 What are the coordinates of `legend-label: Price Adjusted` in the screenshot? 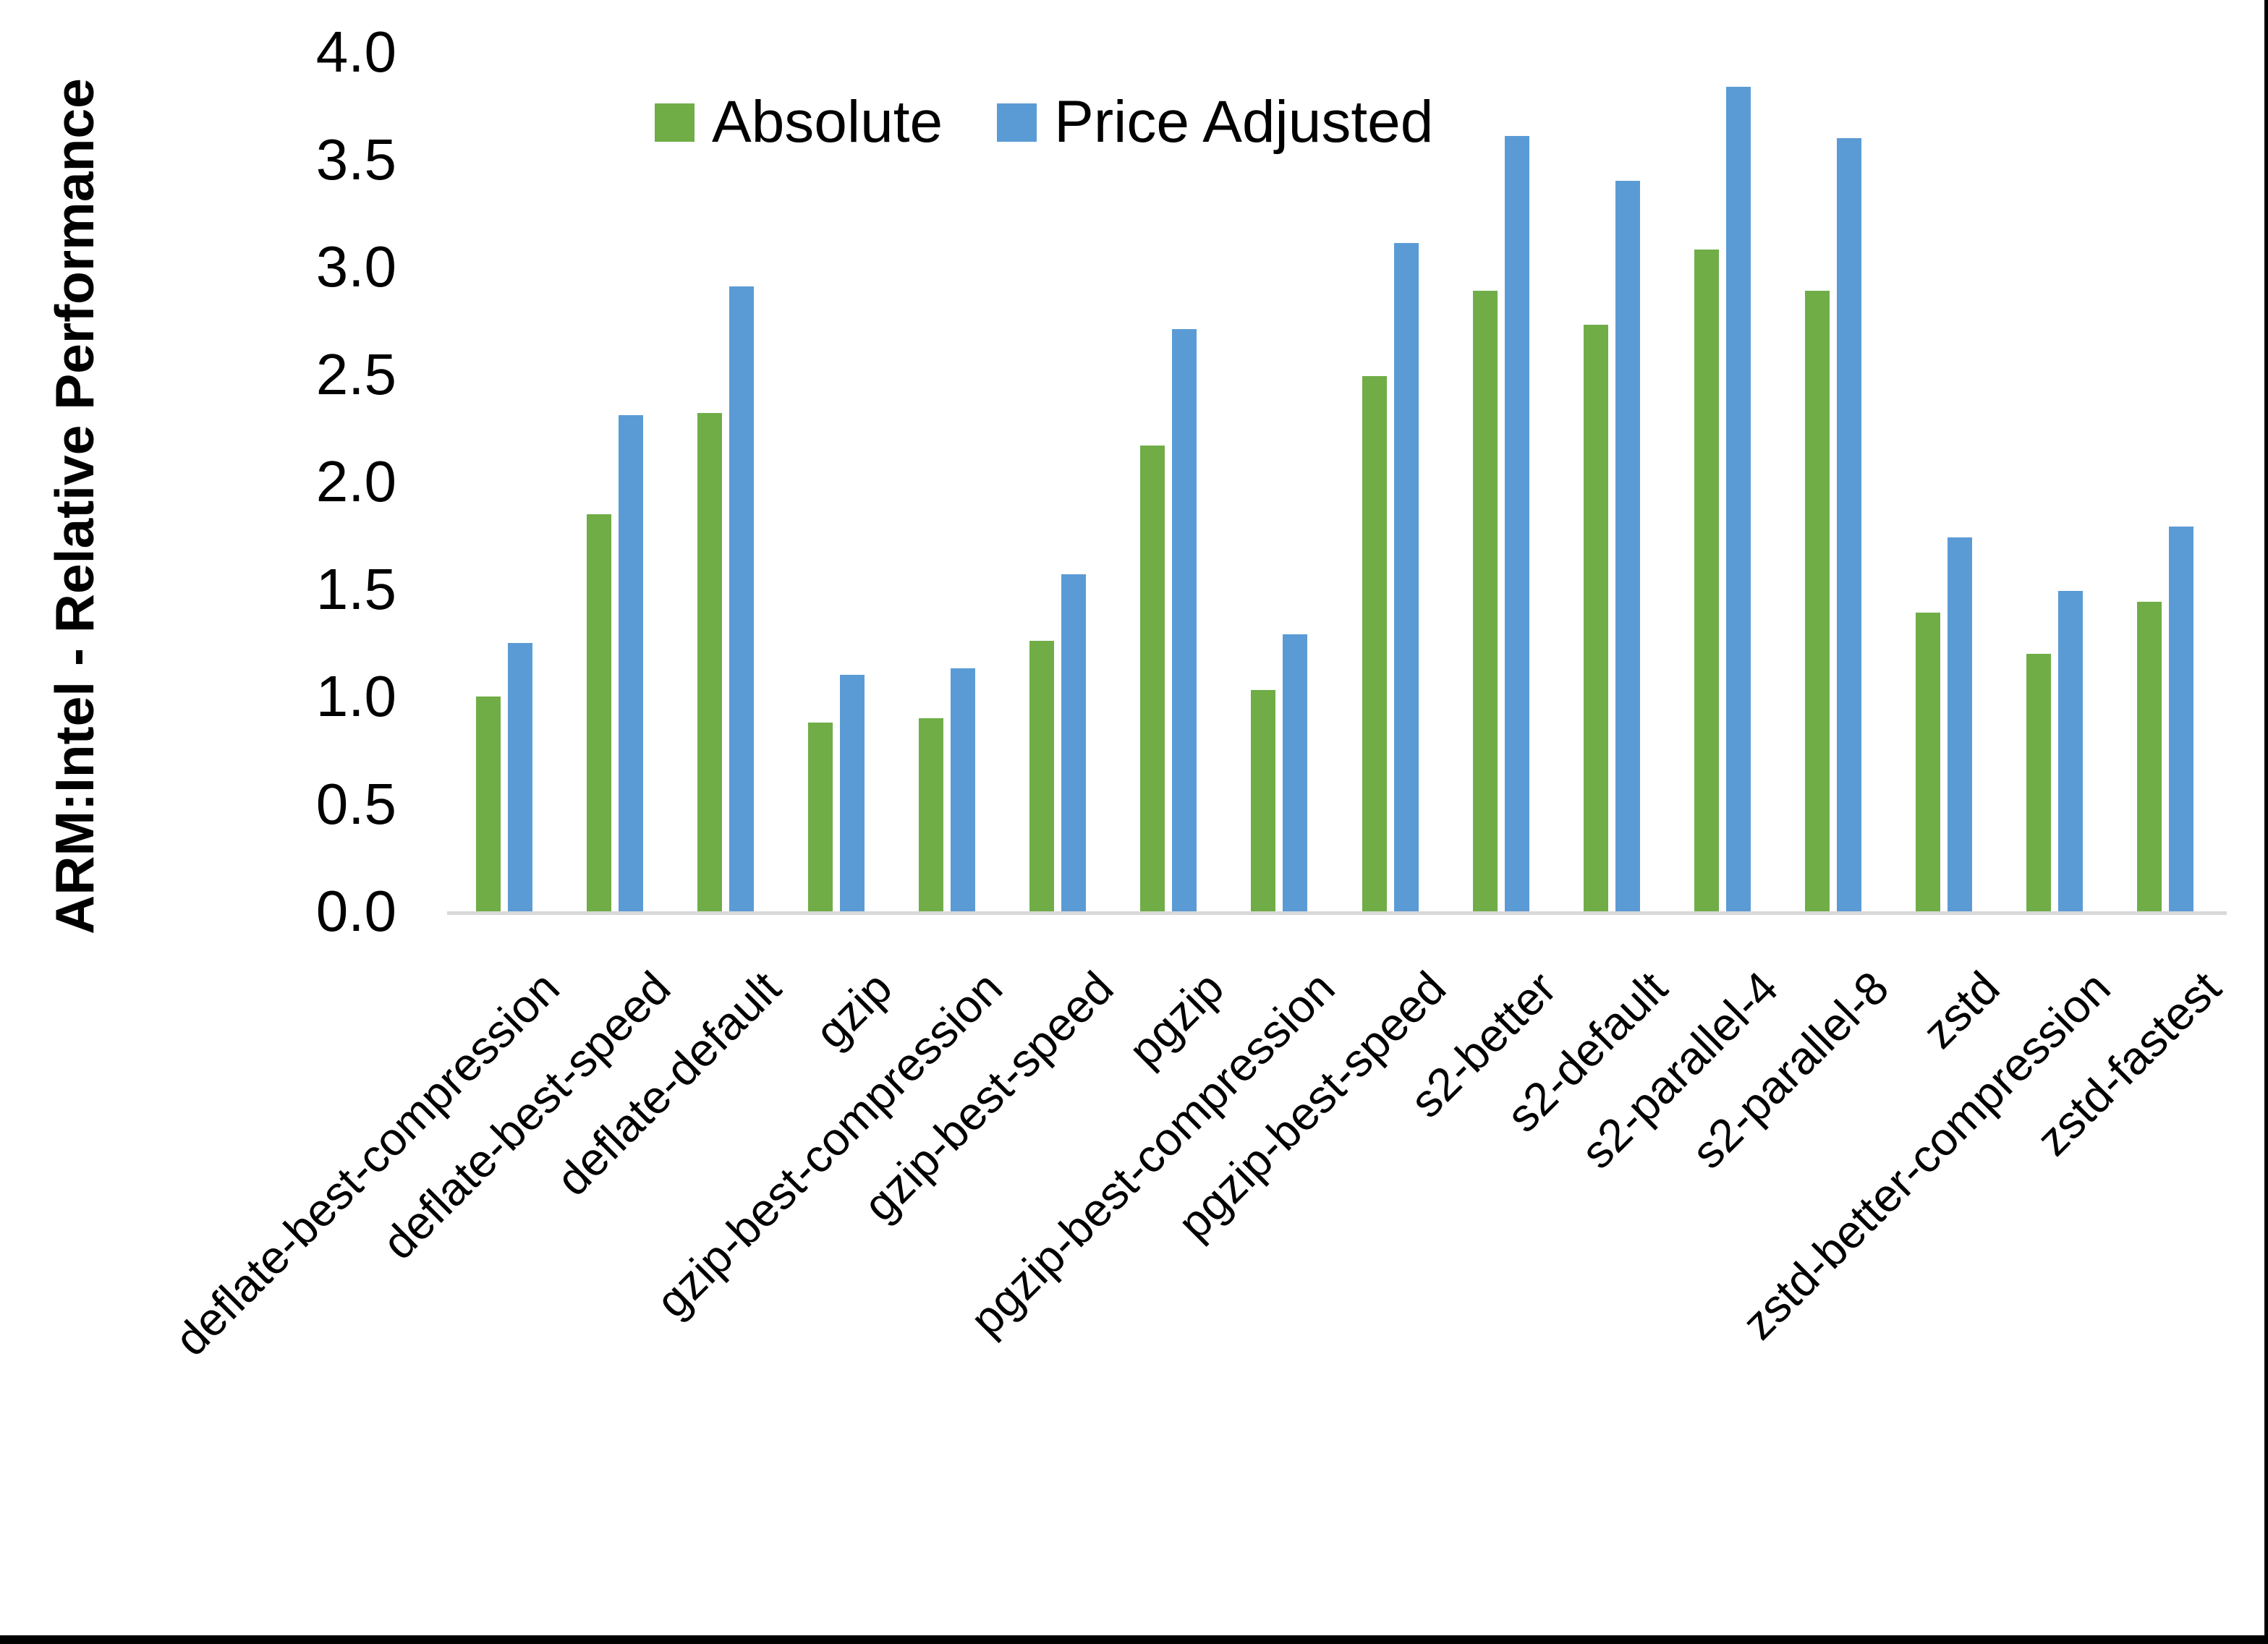 It's located at (1244, 122).